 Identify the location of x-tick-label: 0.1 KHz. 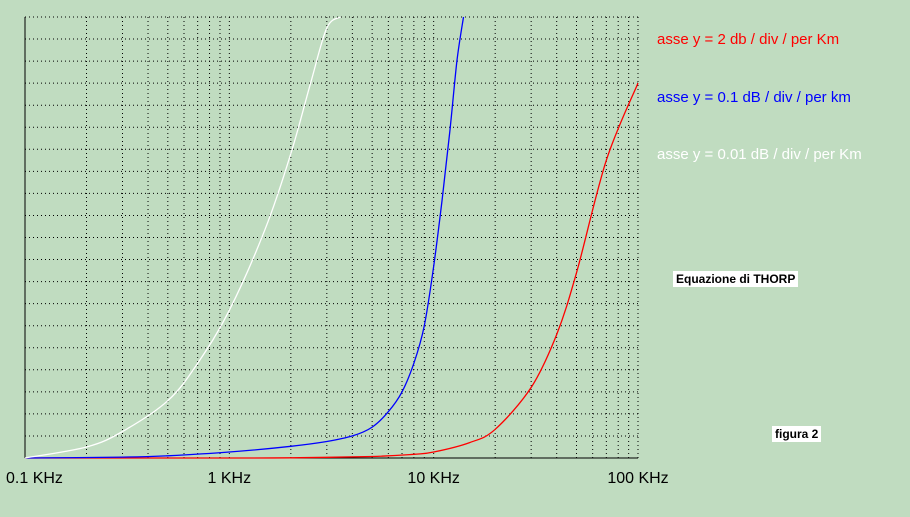
(34, 478).